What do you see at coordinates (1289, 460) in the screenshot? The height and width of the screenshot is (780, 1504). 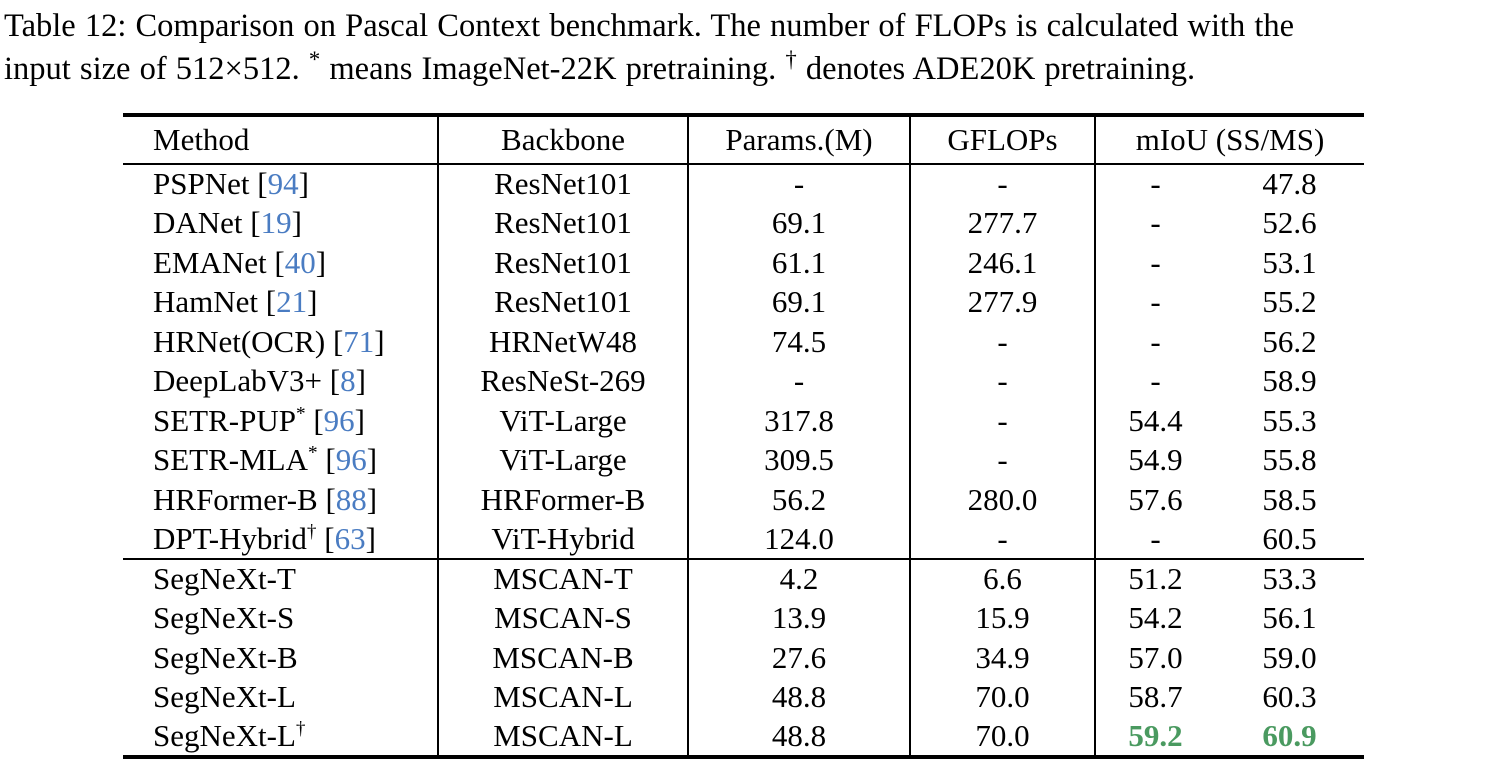 I see `miou-ms-cell: 55.8` at bounding box center [1289, 460].